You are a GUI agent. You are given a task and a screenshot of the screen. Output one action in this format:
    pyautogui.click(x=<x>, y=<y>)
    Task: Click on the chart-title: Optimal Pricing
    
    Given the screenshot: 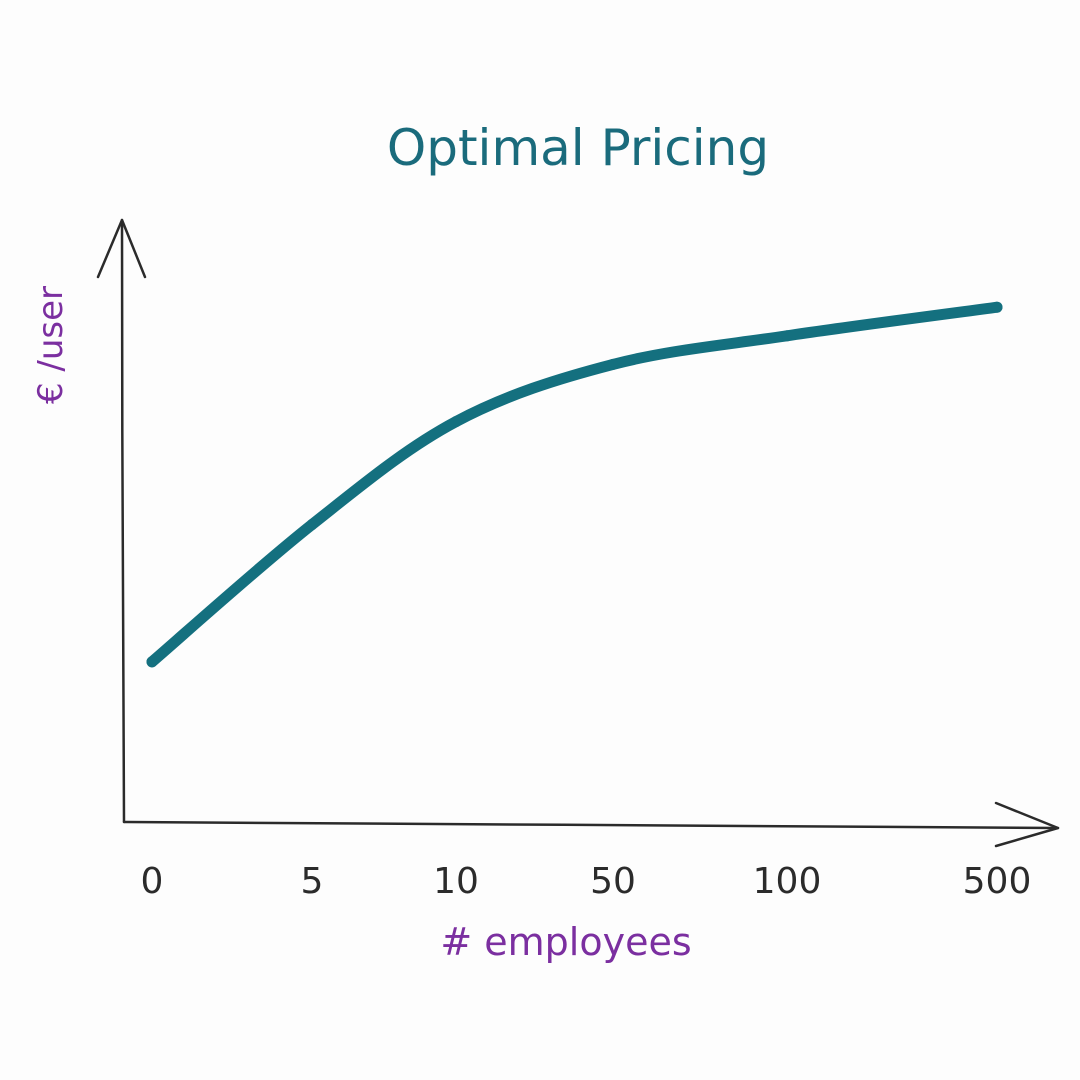 What is the action you would take?
    pyautogui.click(x=578, y=148)
    